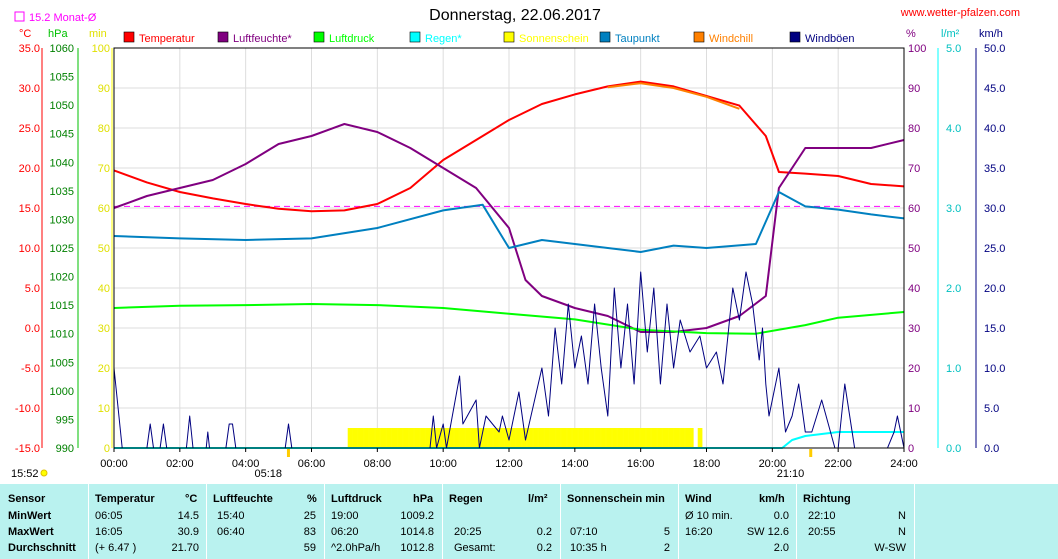  Describe the element at coordinates (309, 532) in the screenshot. I see `table-cell: 83` at that location.